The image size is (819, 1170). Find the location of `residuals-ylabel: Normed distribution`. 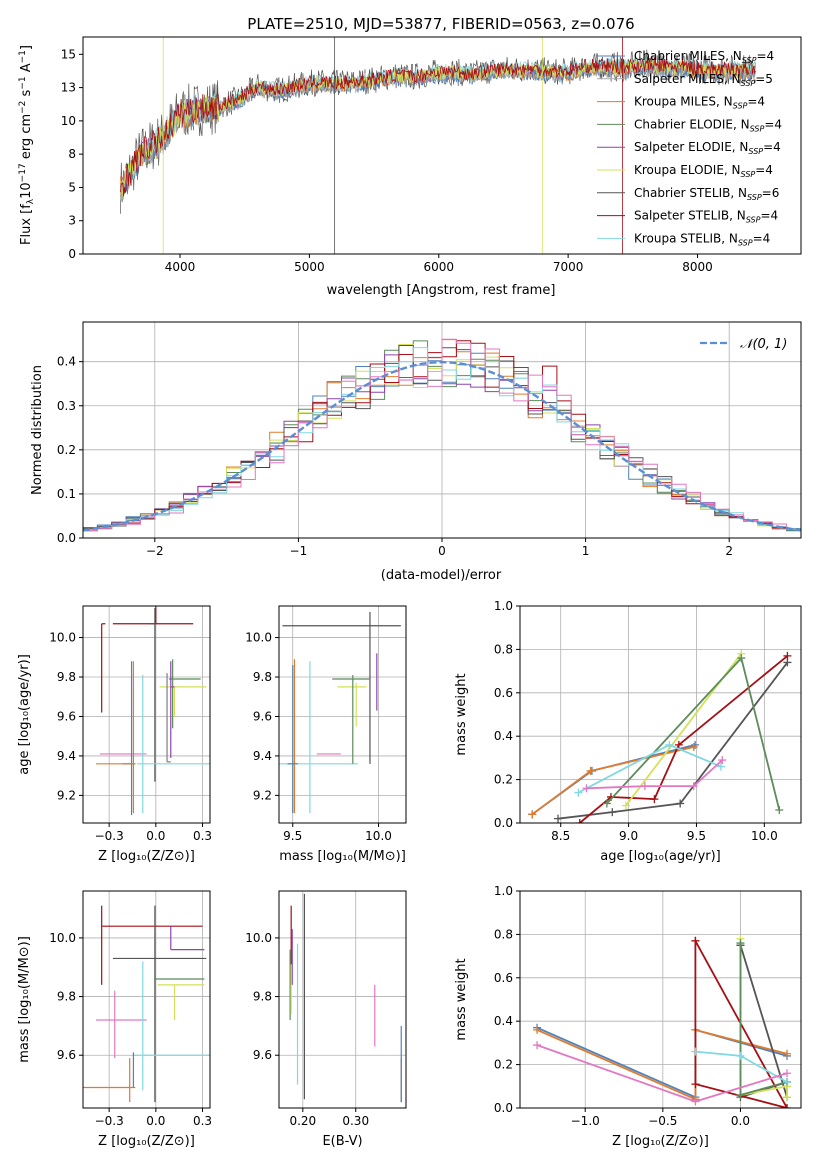

residuals-ylabel: Normed distribution is located at coordinates (37, 430).